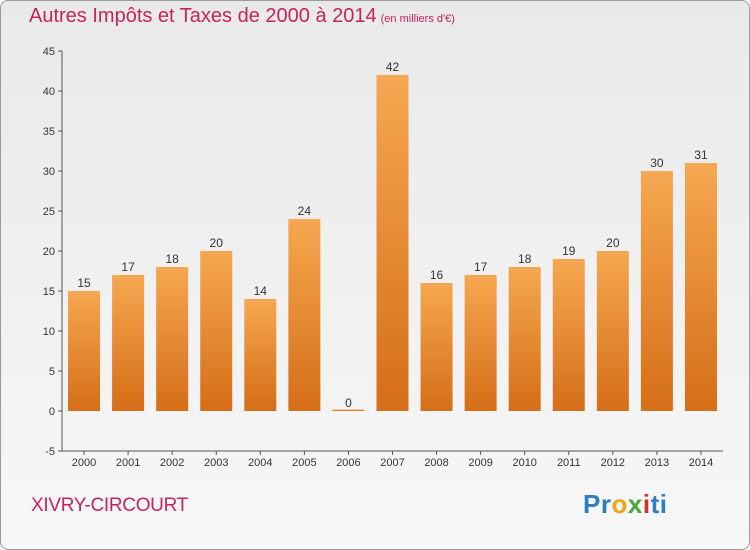 The width and height of the screenshot is (750, 550). Describe the element at coordinates (260, 463) in the screenshot. I see `x-tick-label: 2004` at that location.